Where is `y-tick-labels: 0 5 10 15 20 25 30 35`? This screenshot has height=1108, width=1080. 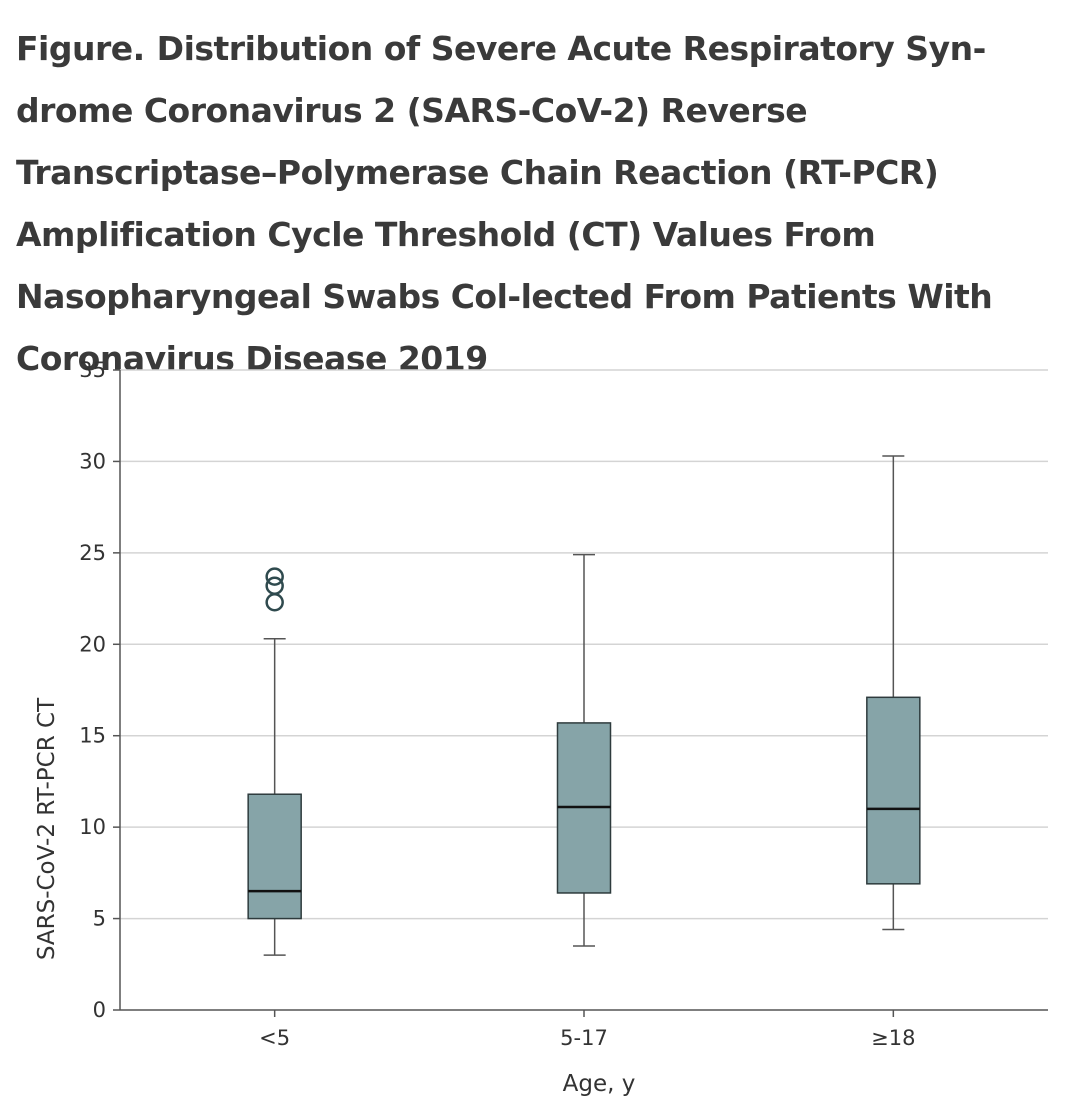 y-tick-labels: 0 5 10 15 20 25 30 35 is located at coordinates (92, 690).